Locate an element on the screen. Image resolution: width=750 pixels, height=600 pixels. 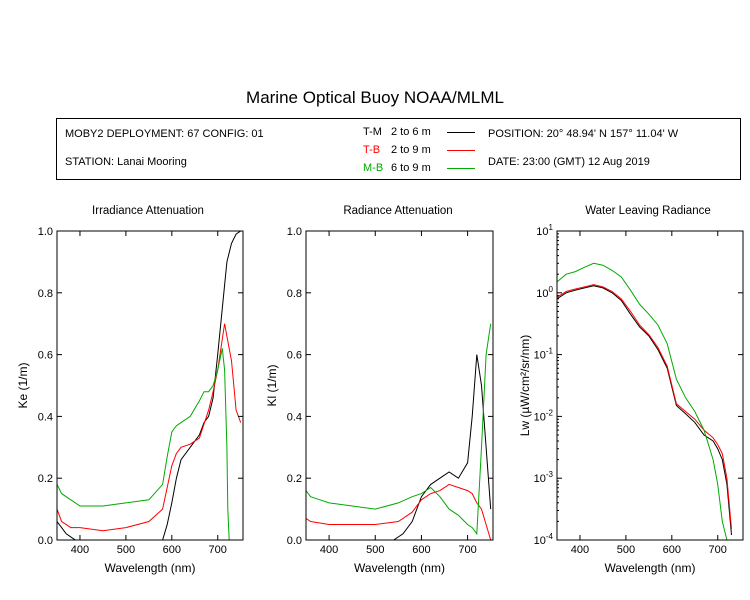
deployment-text: MOBY2 DEPLOYMENT: 67 CONFIG: 01 is located at coordinates (164, 134).